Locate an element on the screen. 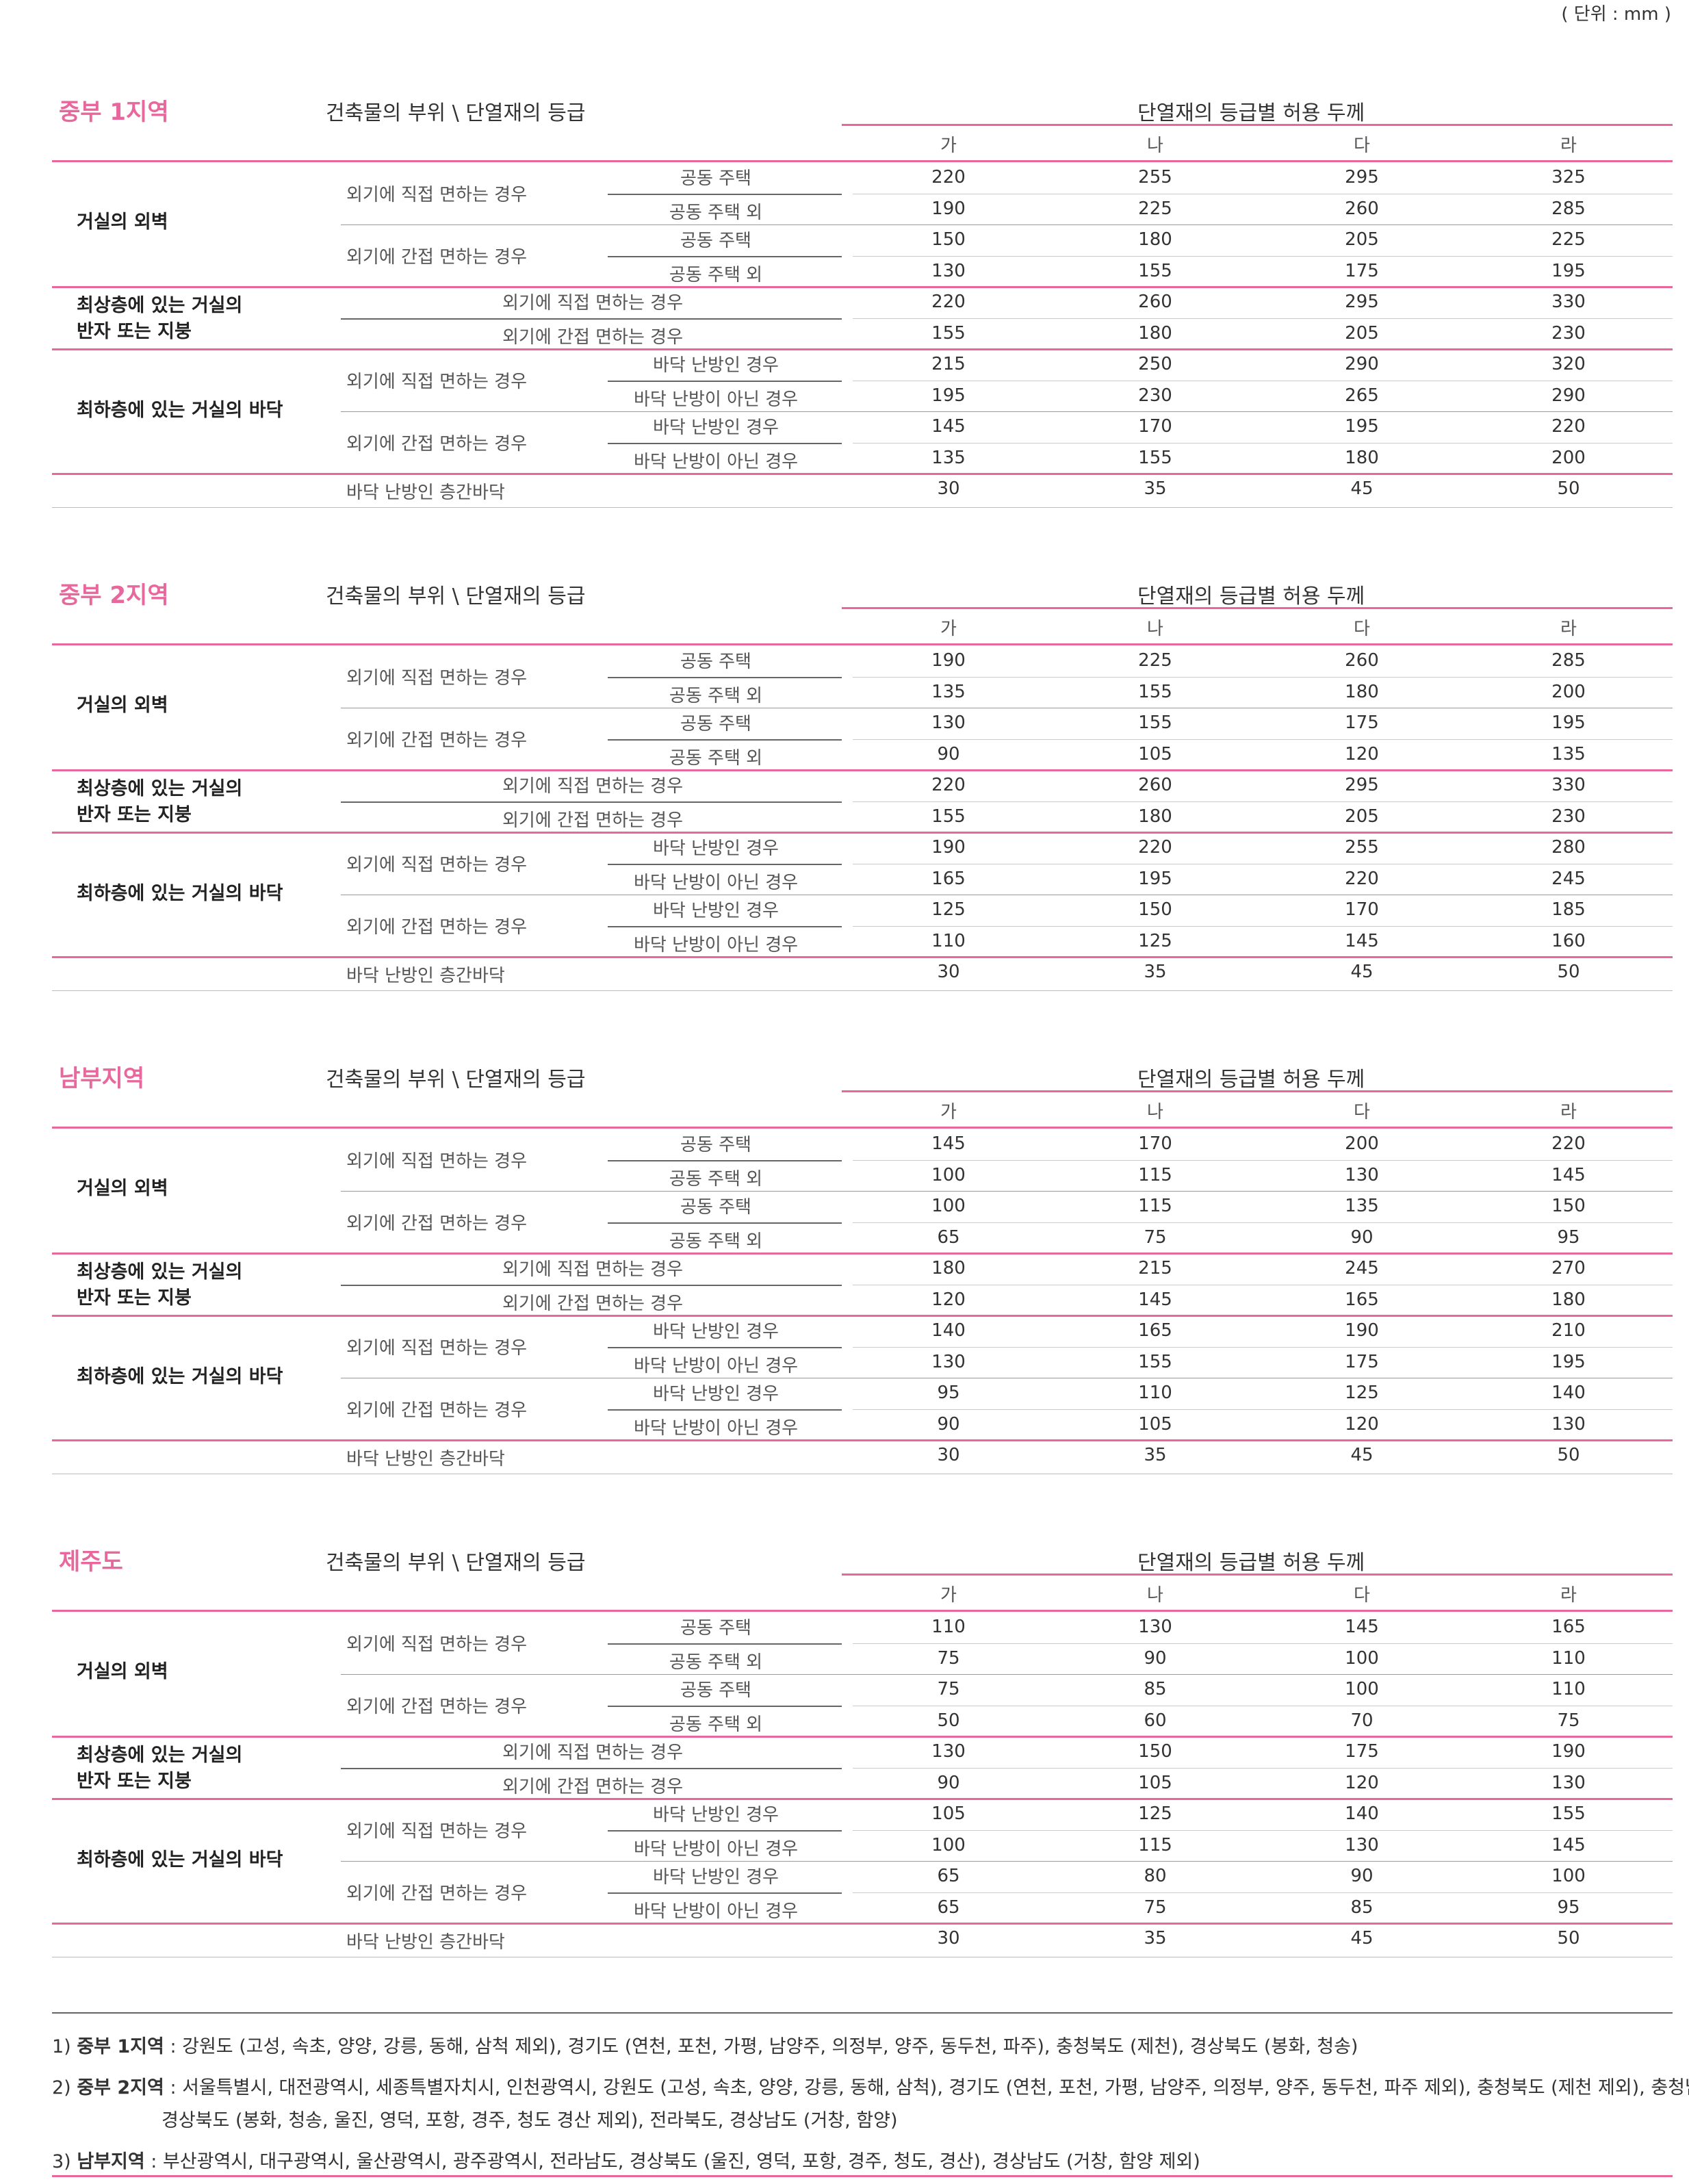  thickness-value: 95 is located at coordinates (949, 1393).